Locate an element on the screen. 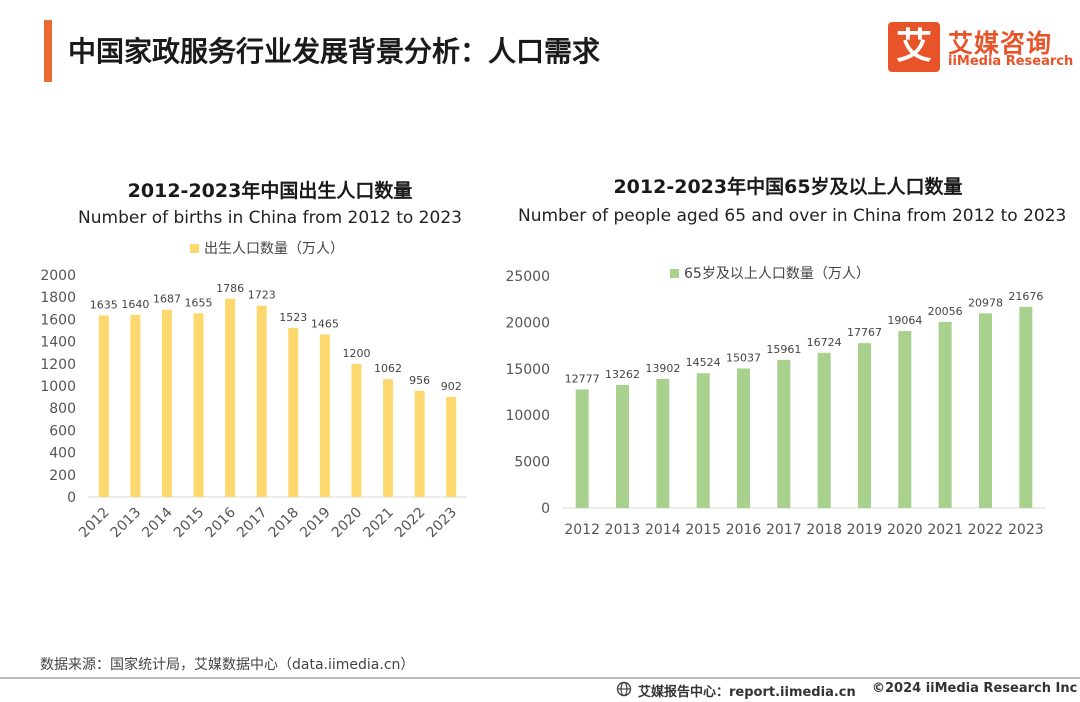 The height and width of the screenshot is (702, 1080). globe-icon is located at coordinates (624, 689).